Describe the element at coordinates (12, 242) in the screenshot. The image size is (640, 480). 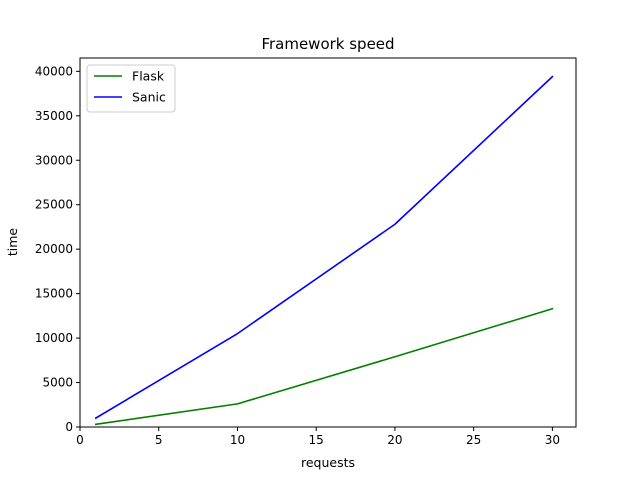
I see `y-axis-label: time` at that location.